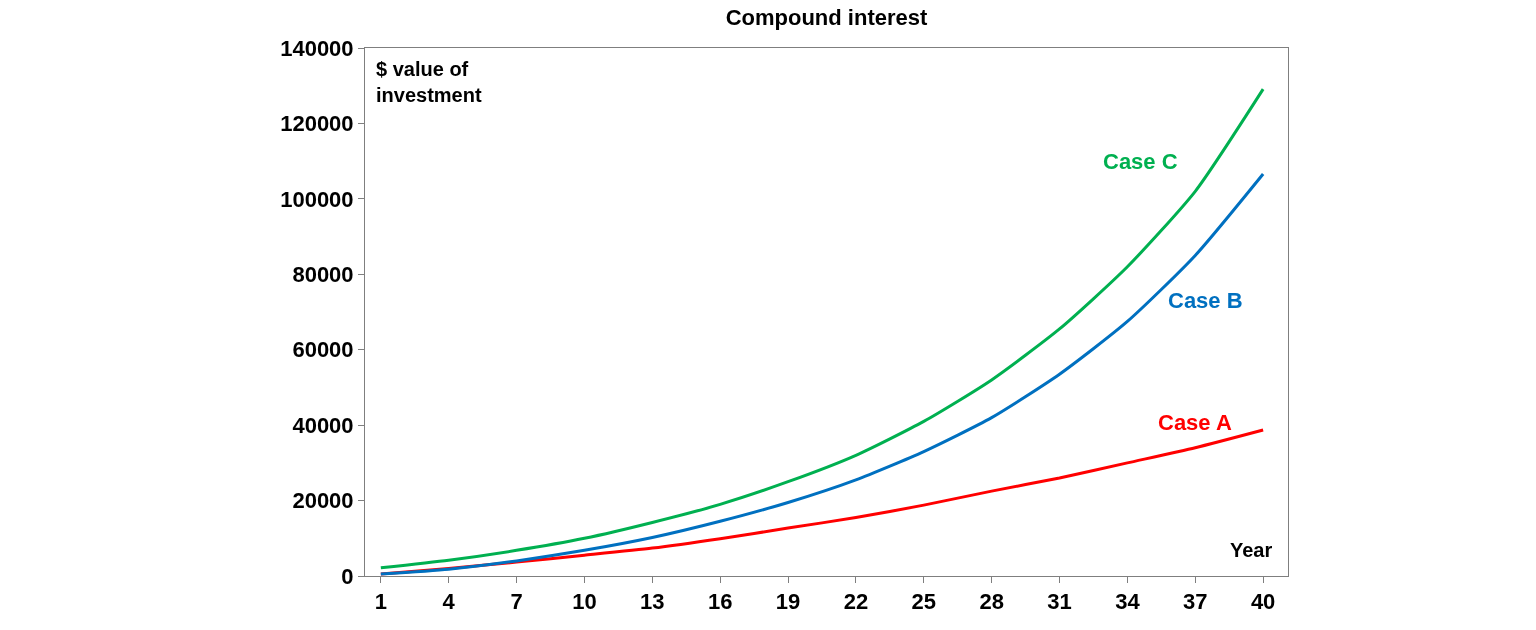  I want to click on x-tick-label: 34, so click(1128, 602).